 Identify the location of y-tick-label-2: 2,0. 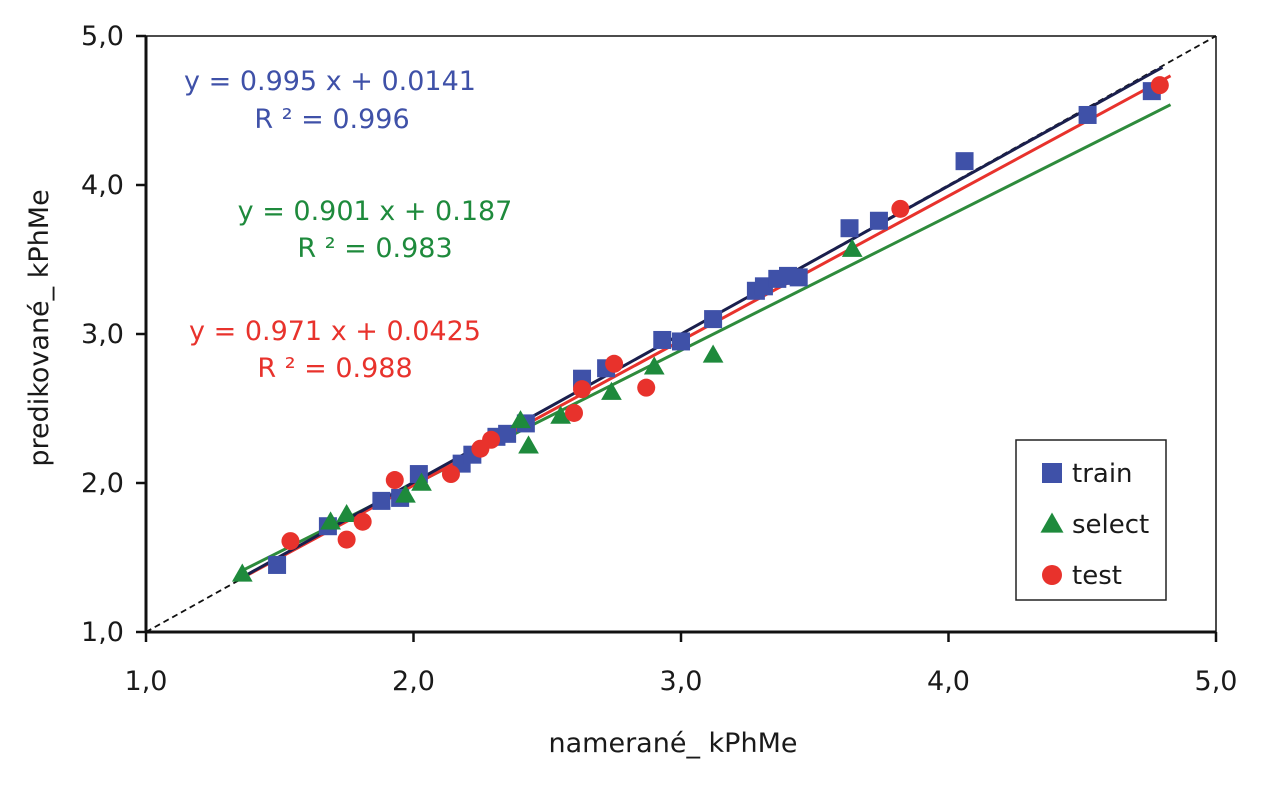
(102, 483).